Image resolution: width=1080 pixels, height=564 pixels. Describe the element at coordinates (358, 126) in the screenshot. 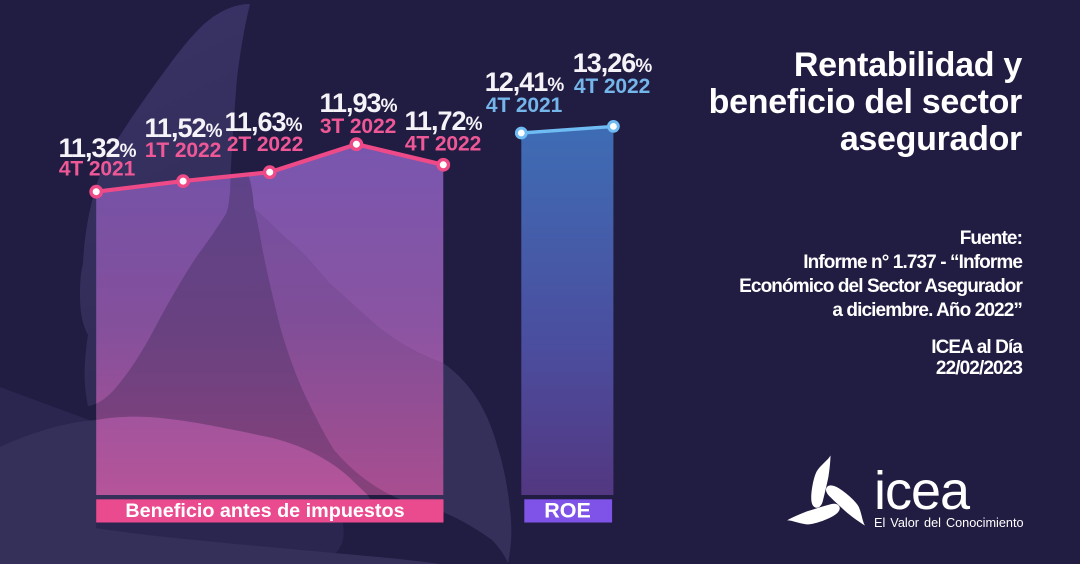

I see `svg-text: 3T 2022` at that location.